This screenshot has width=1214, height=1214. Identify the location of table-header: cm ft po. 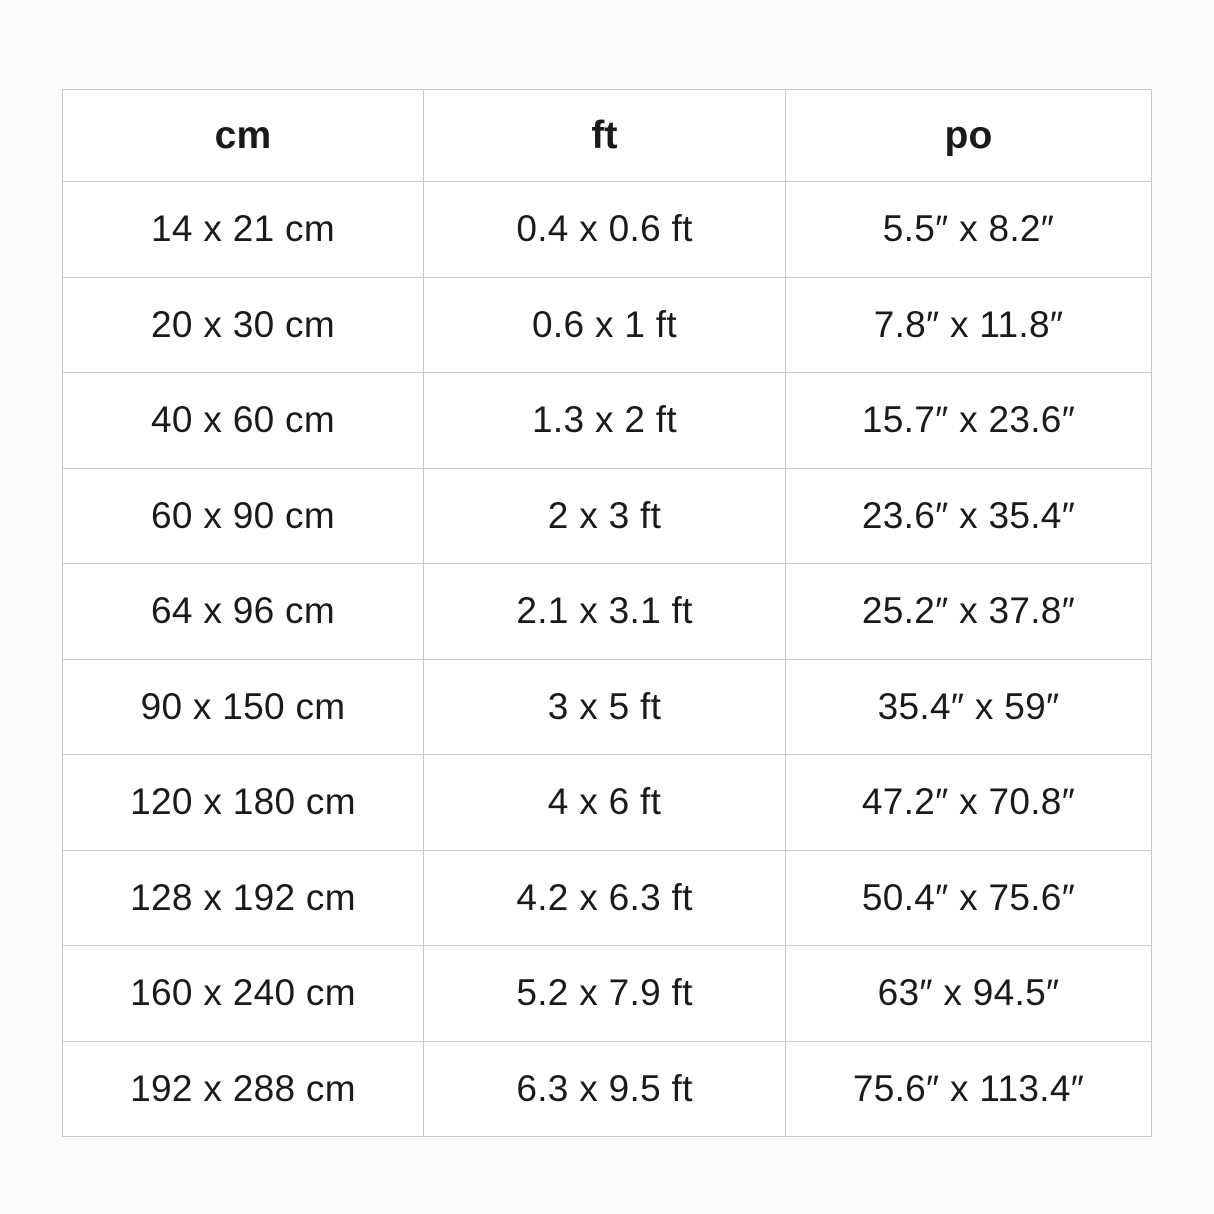
(607, 135).